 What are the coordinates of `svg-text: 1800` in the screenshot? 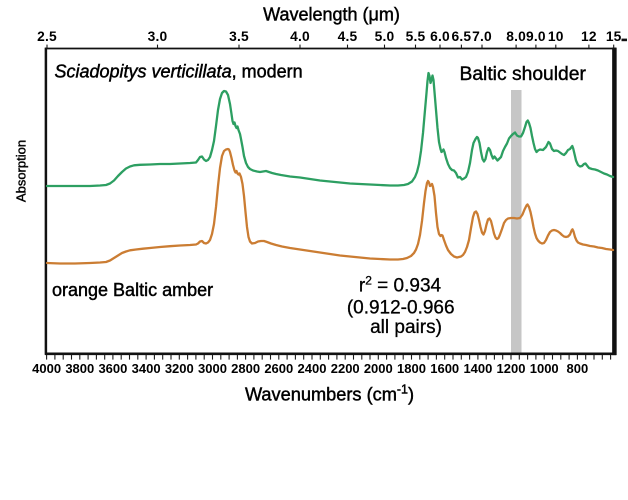 It's located at (411, 368).